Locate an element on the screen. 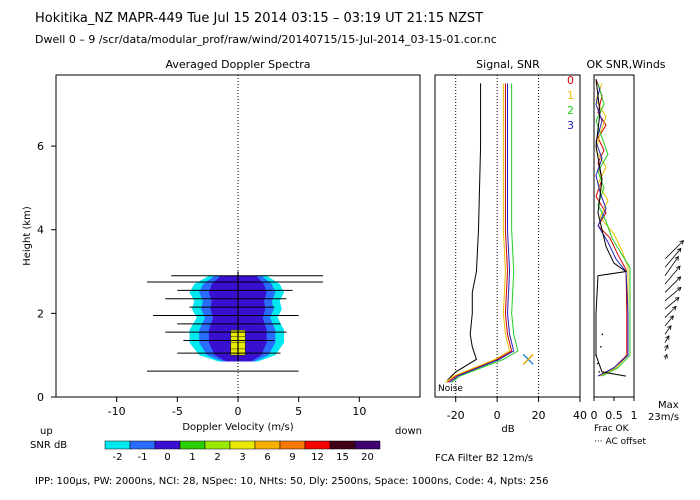 The image size is (700, 500). ok-marks is located at coordinates (613, 228).